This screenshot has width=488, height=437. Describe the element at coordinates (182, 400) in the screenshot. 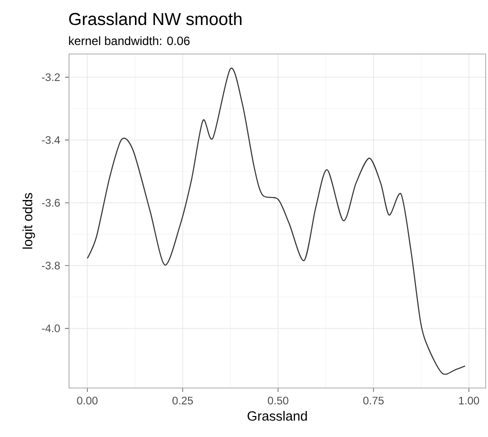

I see `x-tick-label: 0.25` at that location.